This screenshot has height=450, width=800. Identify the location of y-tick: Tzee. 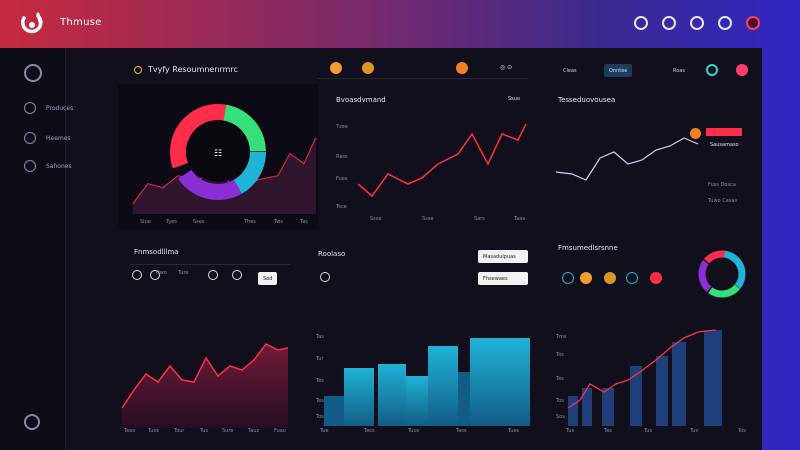
(342, 127).